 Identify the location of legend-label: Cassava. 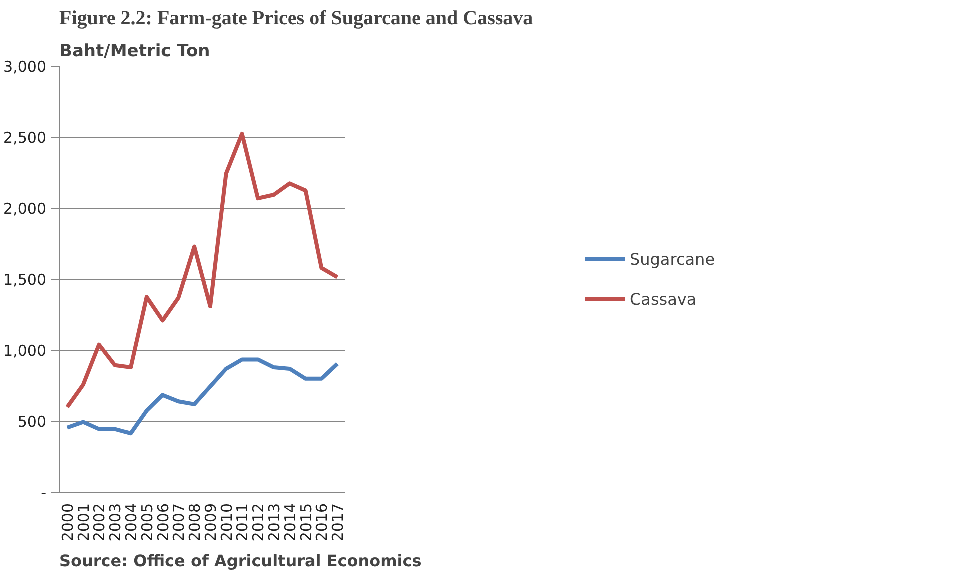
(663, 299).